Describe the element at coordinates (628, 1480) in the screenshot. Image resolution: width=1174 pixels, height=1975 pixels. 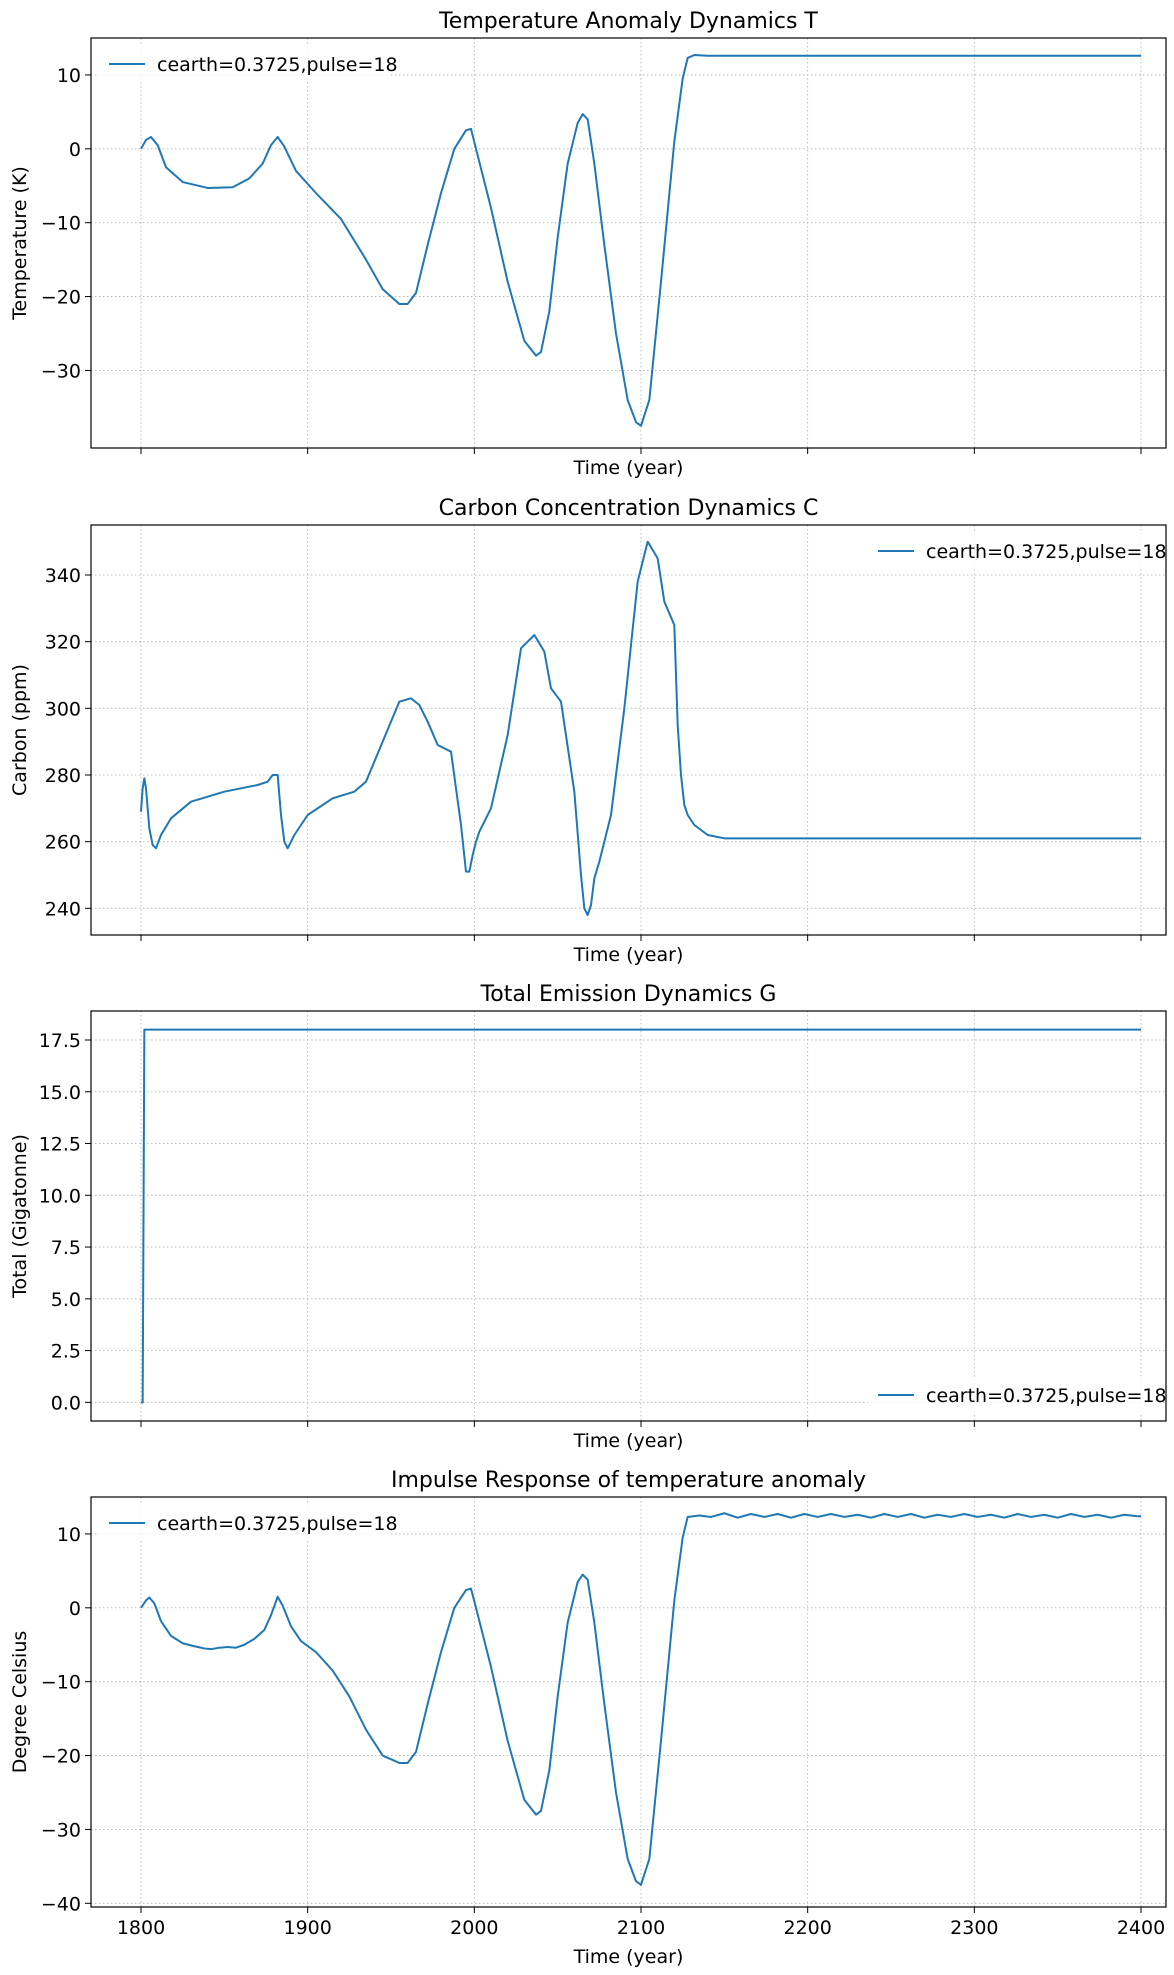
I see `chart-title: Impulse Response of temperature anomaly` at that location.